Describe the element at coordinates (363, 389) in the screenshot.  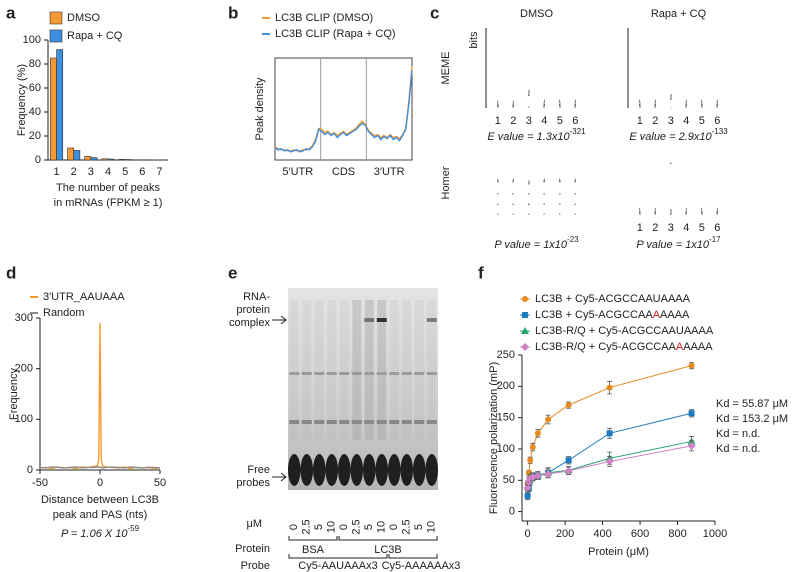
I see `gel-image` at that location.